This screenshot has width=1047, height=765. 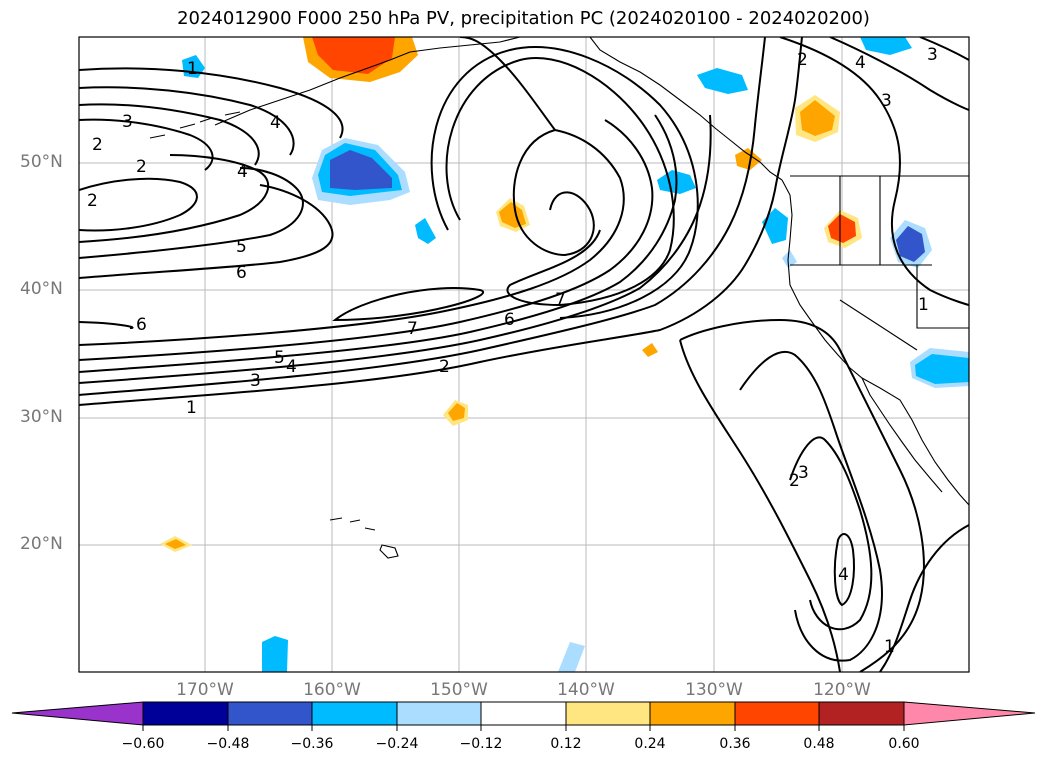 What do you see at coordinates (397, 744) in the screenshot?
I see `colorbar-tick-label: −0.24` at bounding box center [397, 744].